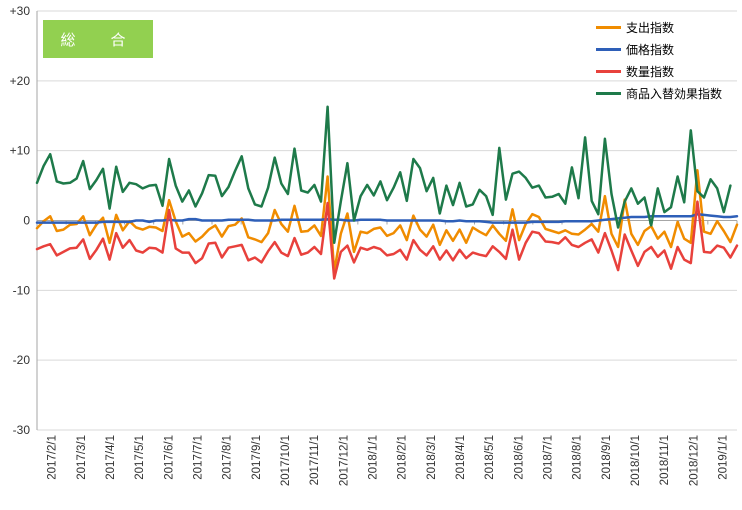 This screenshot has height=510, width=742. Describe the element at coordinates (140, 457) in the screenshot. I see `x-tick-label: 2017/5/1` at that location.